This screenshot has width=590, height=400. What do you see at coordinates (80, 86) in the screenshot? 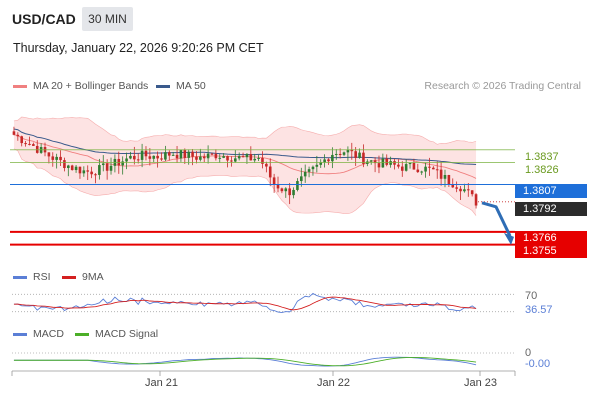
I see `legend-bollinger: MA 20 + Bollinger Bands` at bounding box center [80, 86].